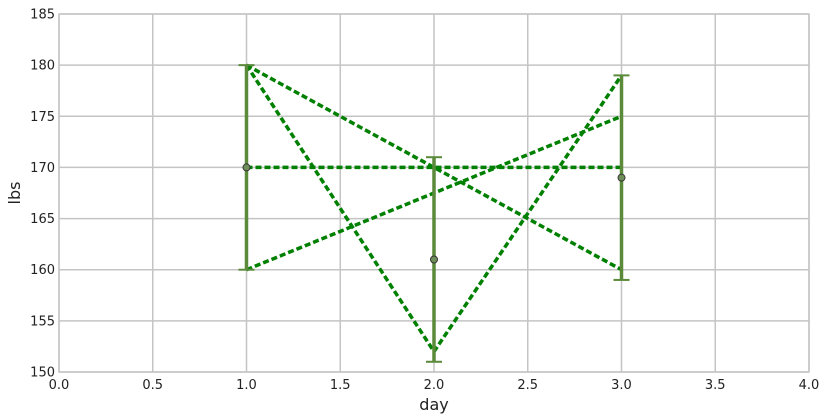 The height and width of the screenshot is (420, 827). What do you see at coordinates (59, 385) in the screenshot?
I see `x-tick-label: 0.0` at bounding box center [59, 385].